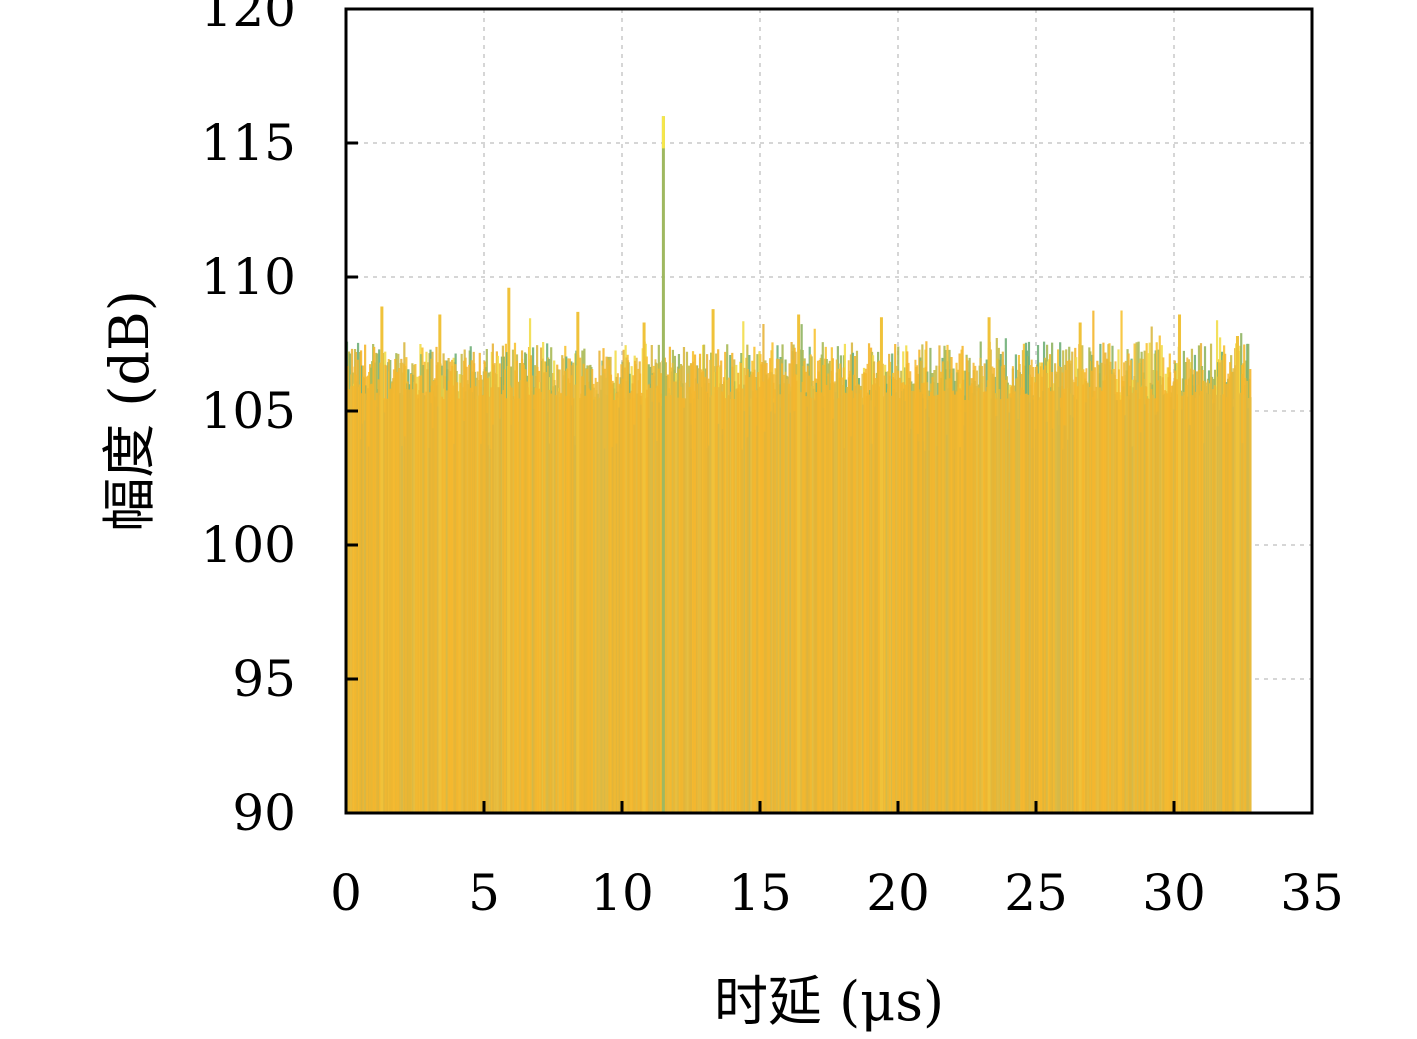  Describe the element at coordinates (264, 679) in the screenshot. I see `y-tick-label: 95` at that location.